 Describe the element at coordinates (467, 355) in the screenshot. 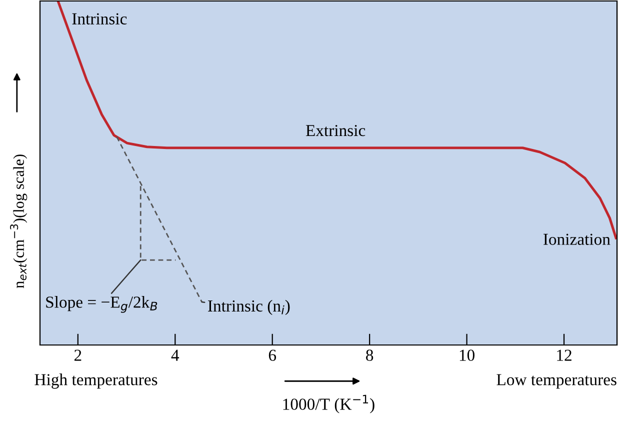

I see `x-tick-label: 10` at that location.